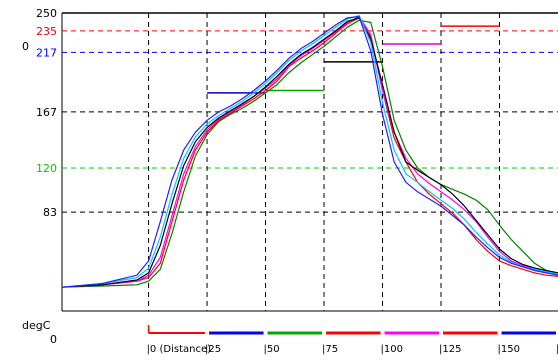 The image size is (558, 360). What do you see at coordinates (36, 325) in the screenshot?
I see `y-axis-label: degC` at bounding box center [36, 325].